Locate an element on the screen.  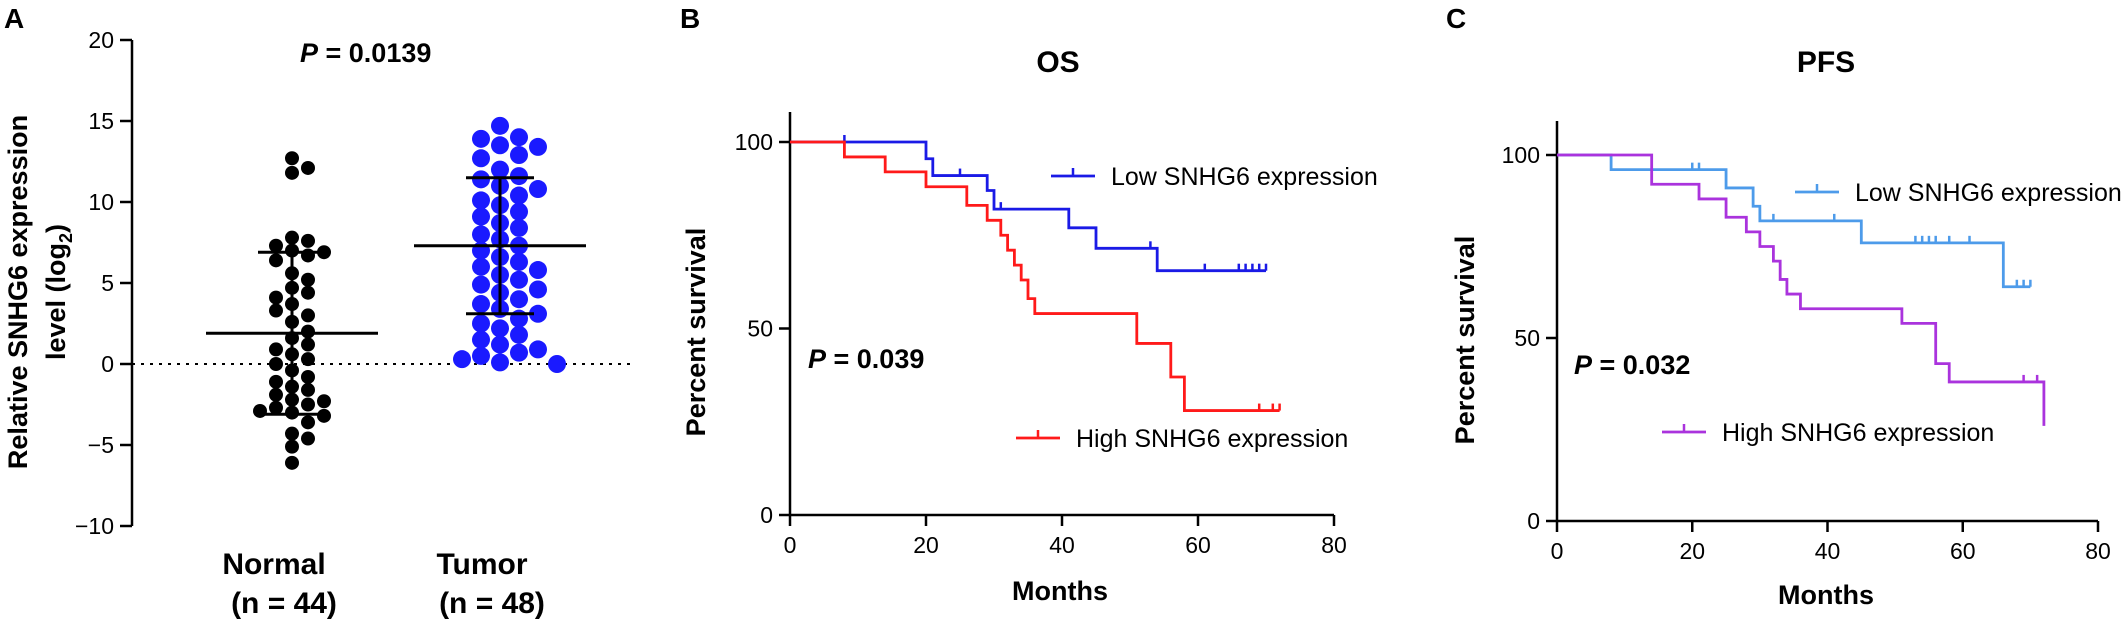
panel-c-ylabel: Percent survival is located at coordinates (1465, 340).